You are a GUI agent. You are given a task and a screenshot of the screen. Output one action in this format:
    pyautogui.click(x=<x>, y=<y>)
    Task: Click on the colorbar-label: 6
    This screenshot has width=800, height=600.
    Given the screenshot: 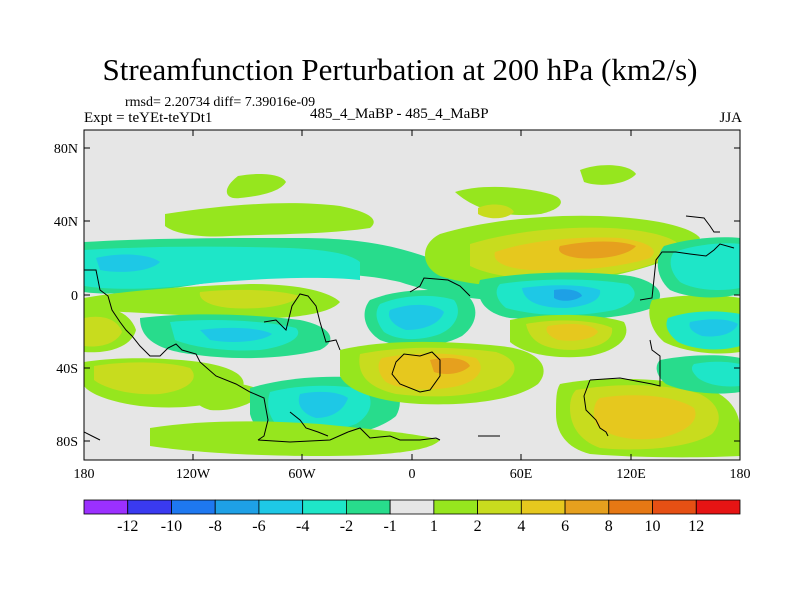 What is the action you would take?
    pyautogui.click(x=565, y=526)
    